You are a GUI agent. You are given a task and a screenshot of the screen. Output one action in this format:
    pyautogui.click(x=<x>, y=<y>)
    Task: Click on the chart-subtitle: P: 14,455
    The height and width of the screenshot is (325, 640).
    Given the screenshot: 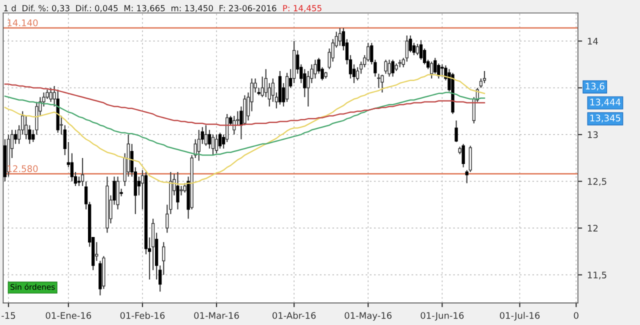 What is the action you would take?
    pyautogui.click(x=302, y=8)
    